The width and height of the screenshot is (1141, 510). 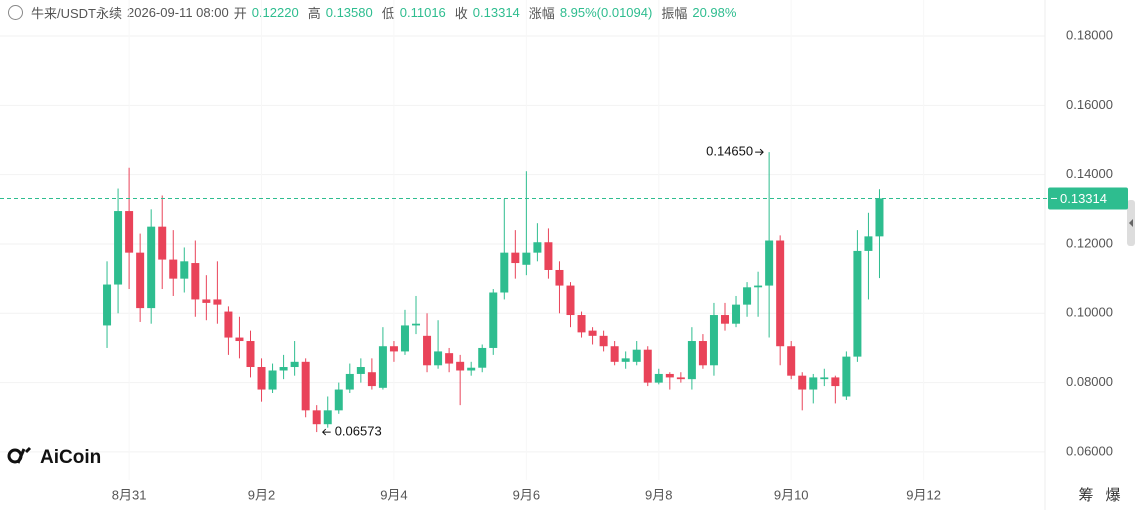 What do you see at coordinates (1089, 312) in the screenshot?
I see `y-tick-label: 0.10000` at bounding box center [1089, 312].